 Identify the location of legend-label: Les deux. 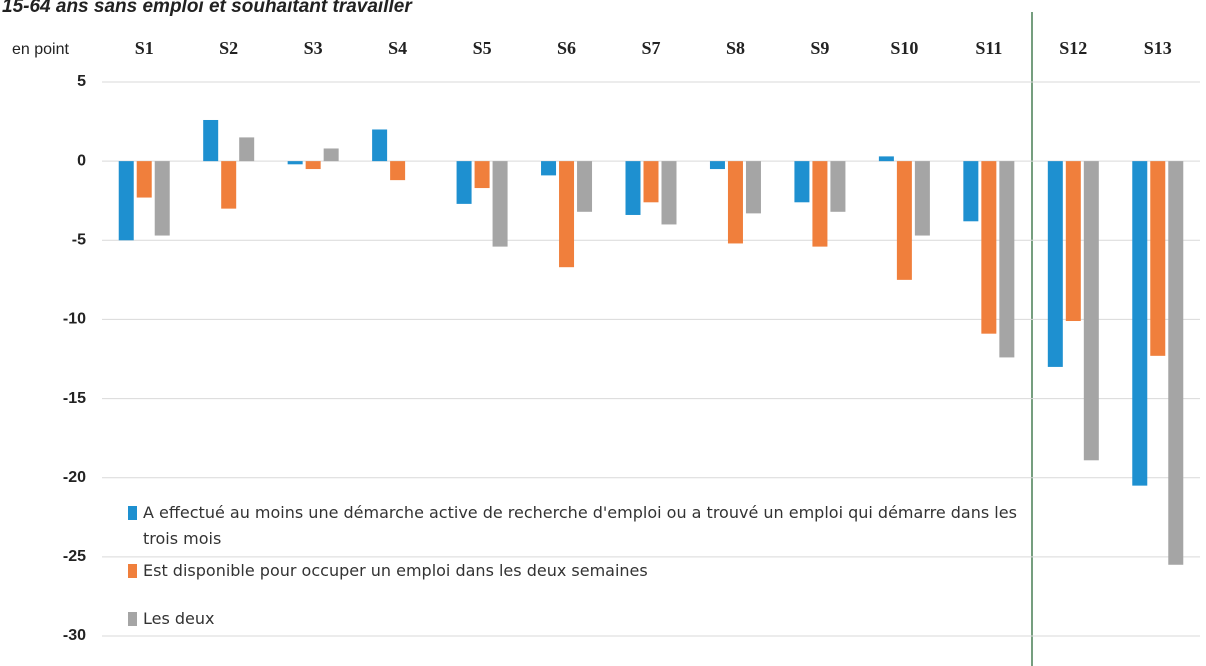
(179, 618).